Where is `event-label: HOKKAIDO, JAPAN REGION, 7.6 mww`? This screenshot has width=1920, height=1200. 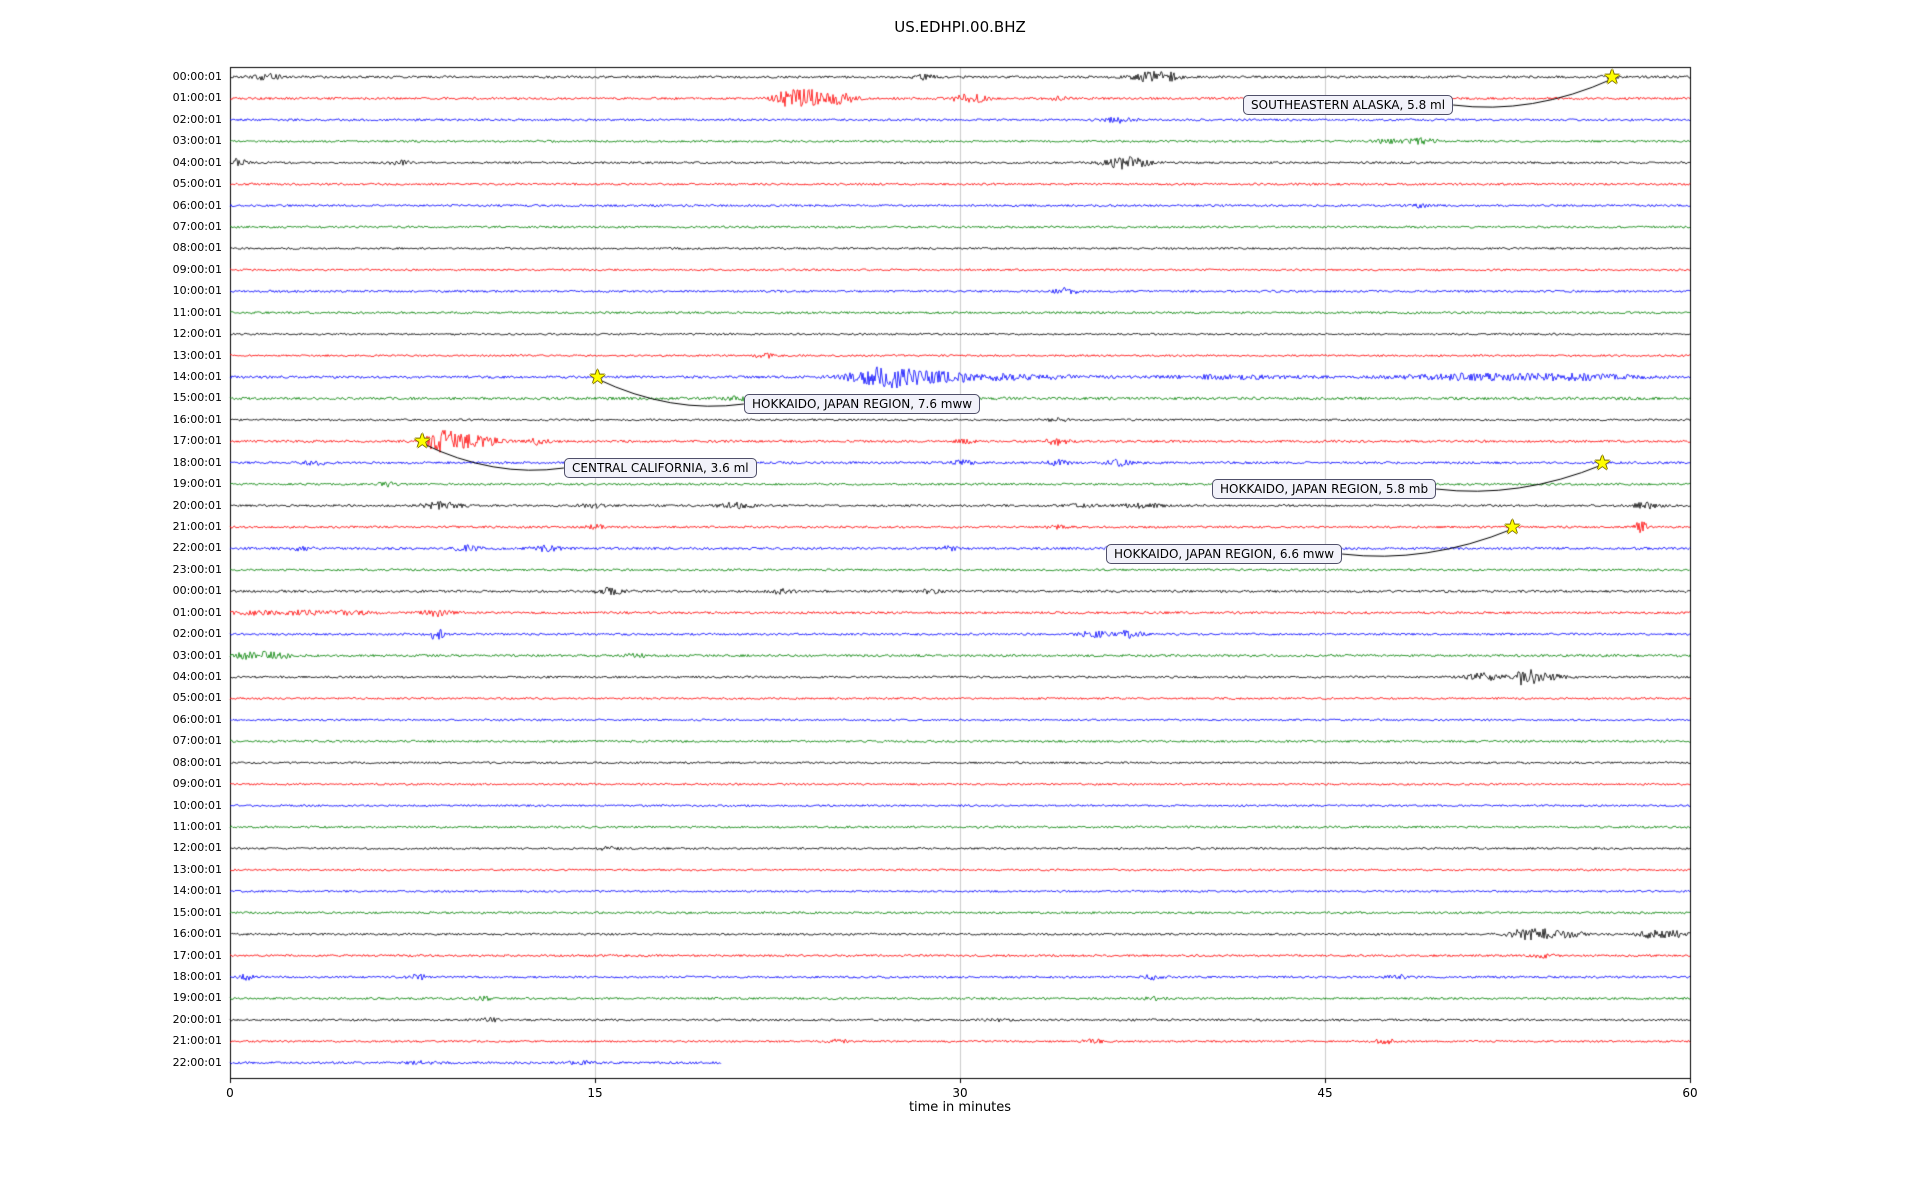
event-label: HOKKAIDO, JAPAN REGION, 7.6 mww is located at coordinates (862, 404).